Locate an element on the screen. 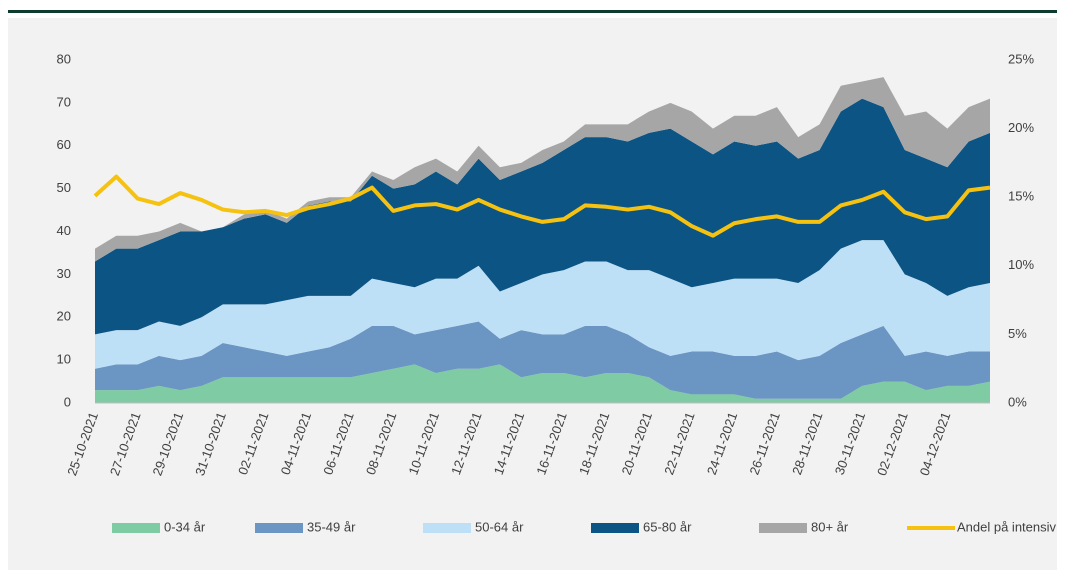 Image resolution: width=1065 pixels, height=570 pixels. y-tick-label: 40 is located at coordinates (64, 230).